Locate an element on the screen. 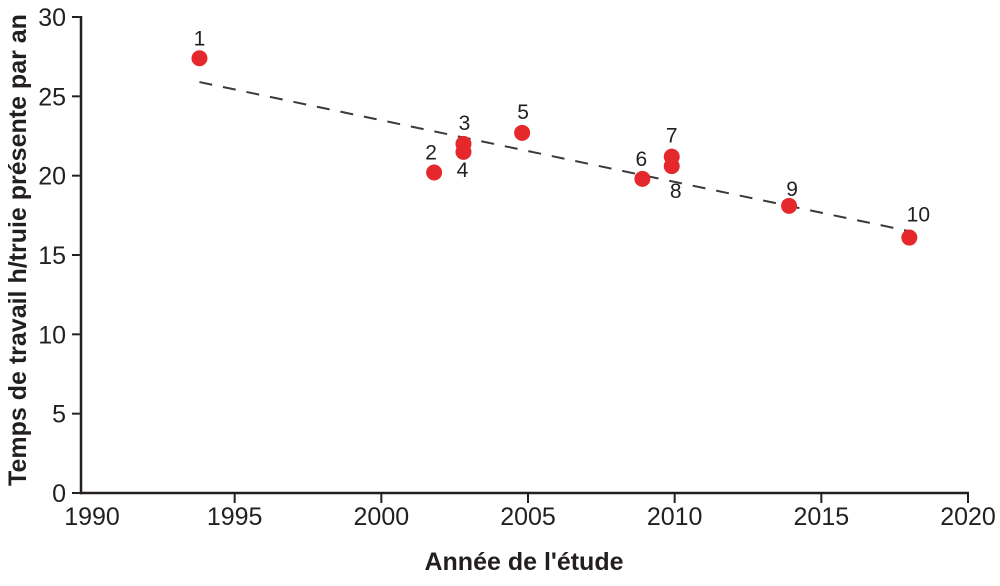 The image size is (1000, 586). y-axis-title: Temps de travail h/truie présente par an is located at coordinates (18, 250).